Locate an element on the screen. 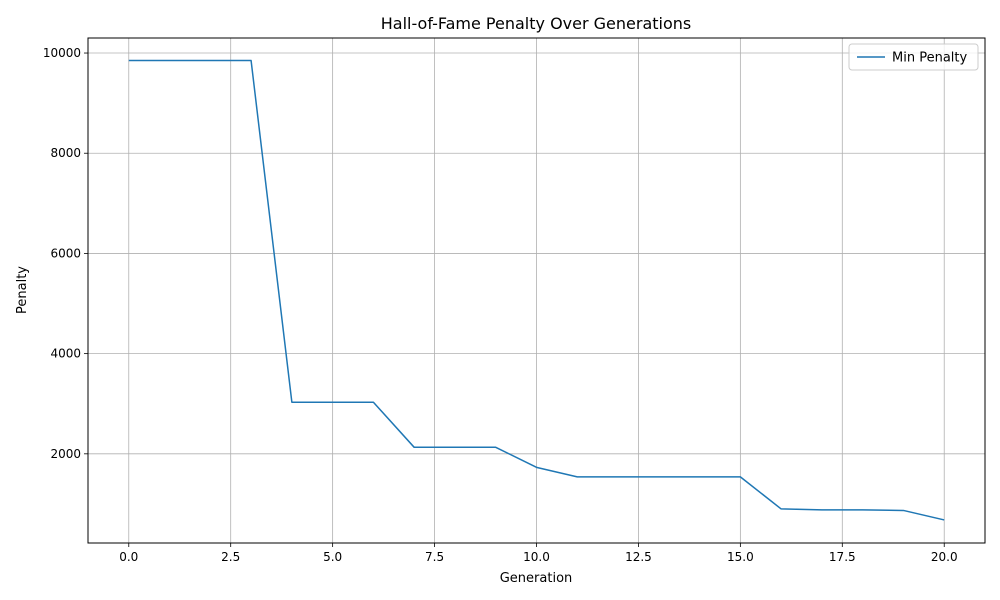  y-axis-ticks: 2000 4000 6000 8000 10000 is located at coordinates (65, 253).